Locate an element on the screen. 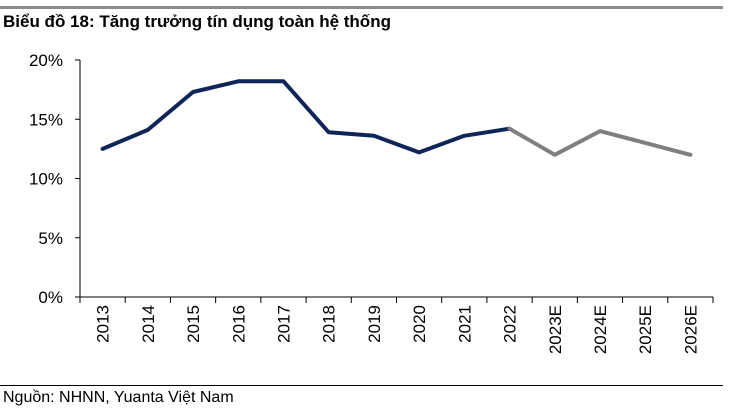 This screenshot has height=413, width=733. x-tick-label: 2020 is located at coordinates (419, 324).